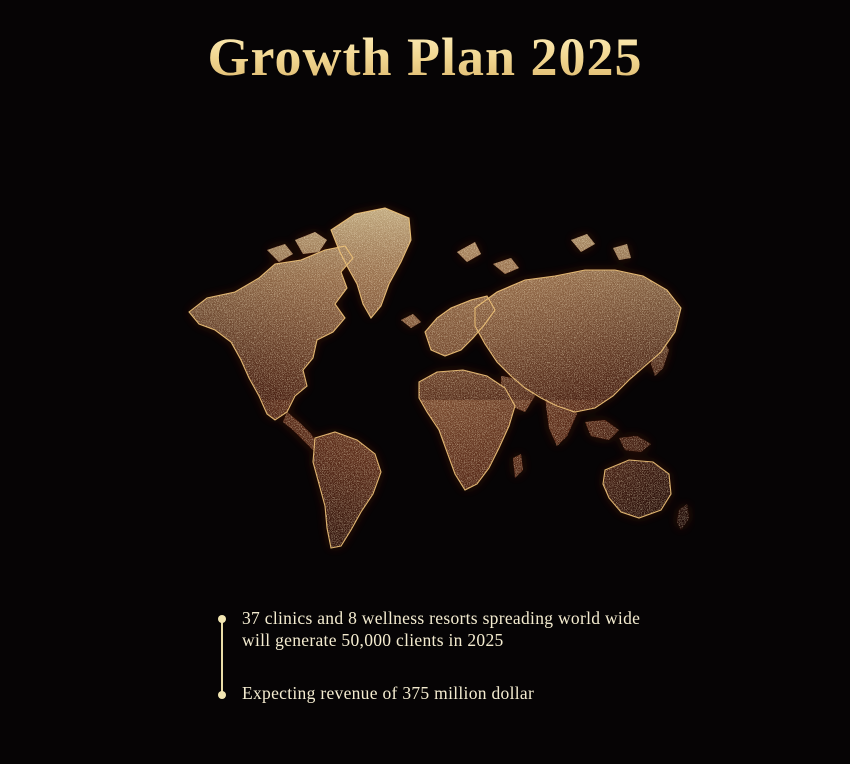 The image size is (850, 764). What do you see at coordinates (425, 57) in the screenshot?
I see `page-title: Growth Plan 2025` at bounding box center [425, 57].